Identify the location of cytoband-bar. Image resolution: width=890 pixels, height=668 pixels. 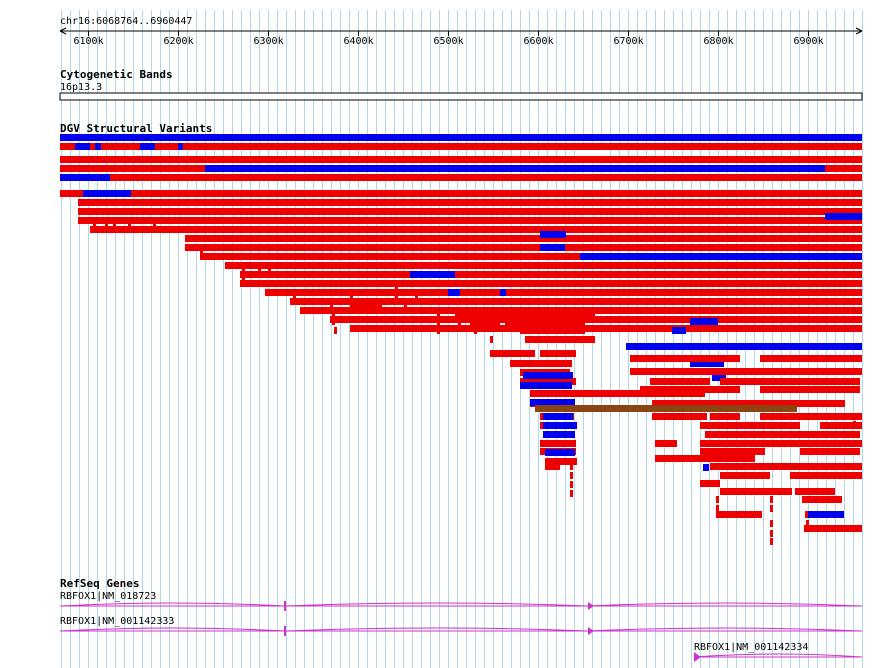
(461, 96).